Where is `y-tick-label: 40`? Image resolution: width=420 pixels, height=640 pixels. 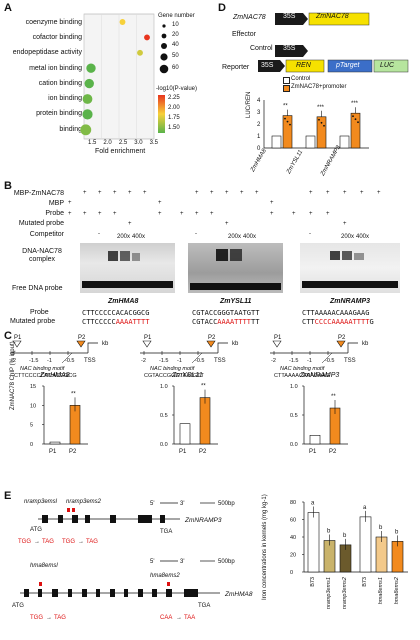 y-tick-label: 40 is located at coordinates (293, 538).